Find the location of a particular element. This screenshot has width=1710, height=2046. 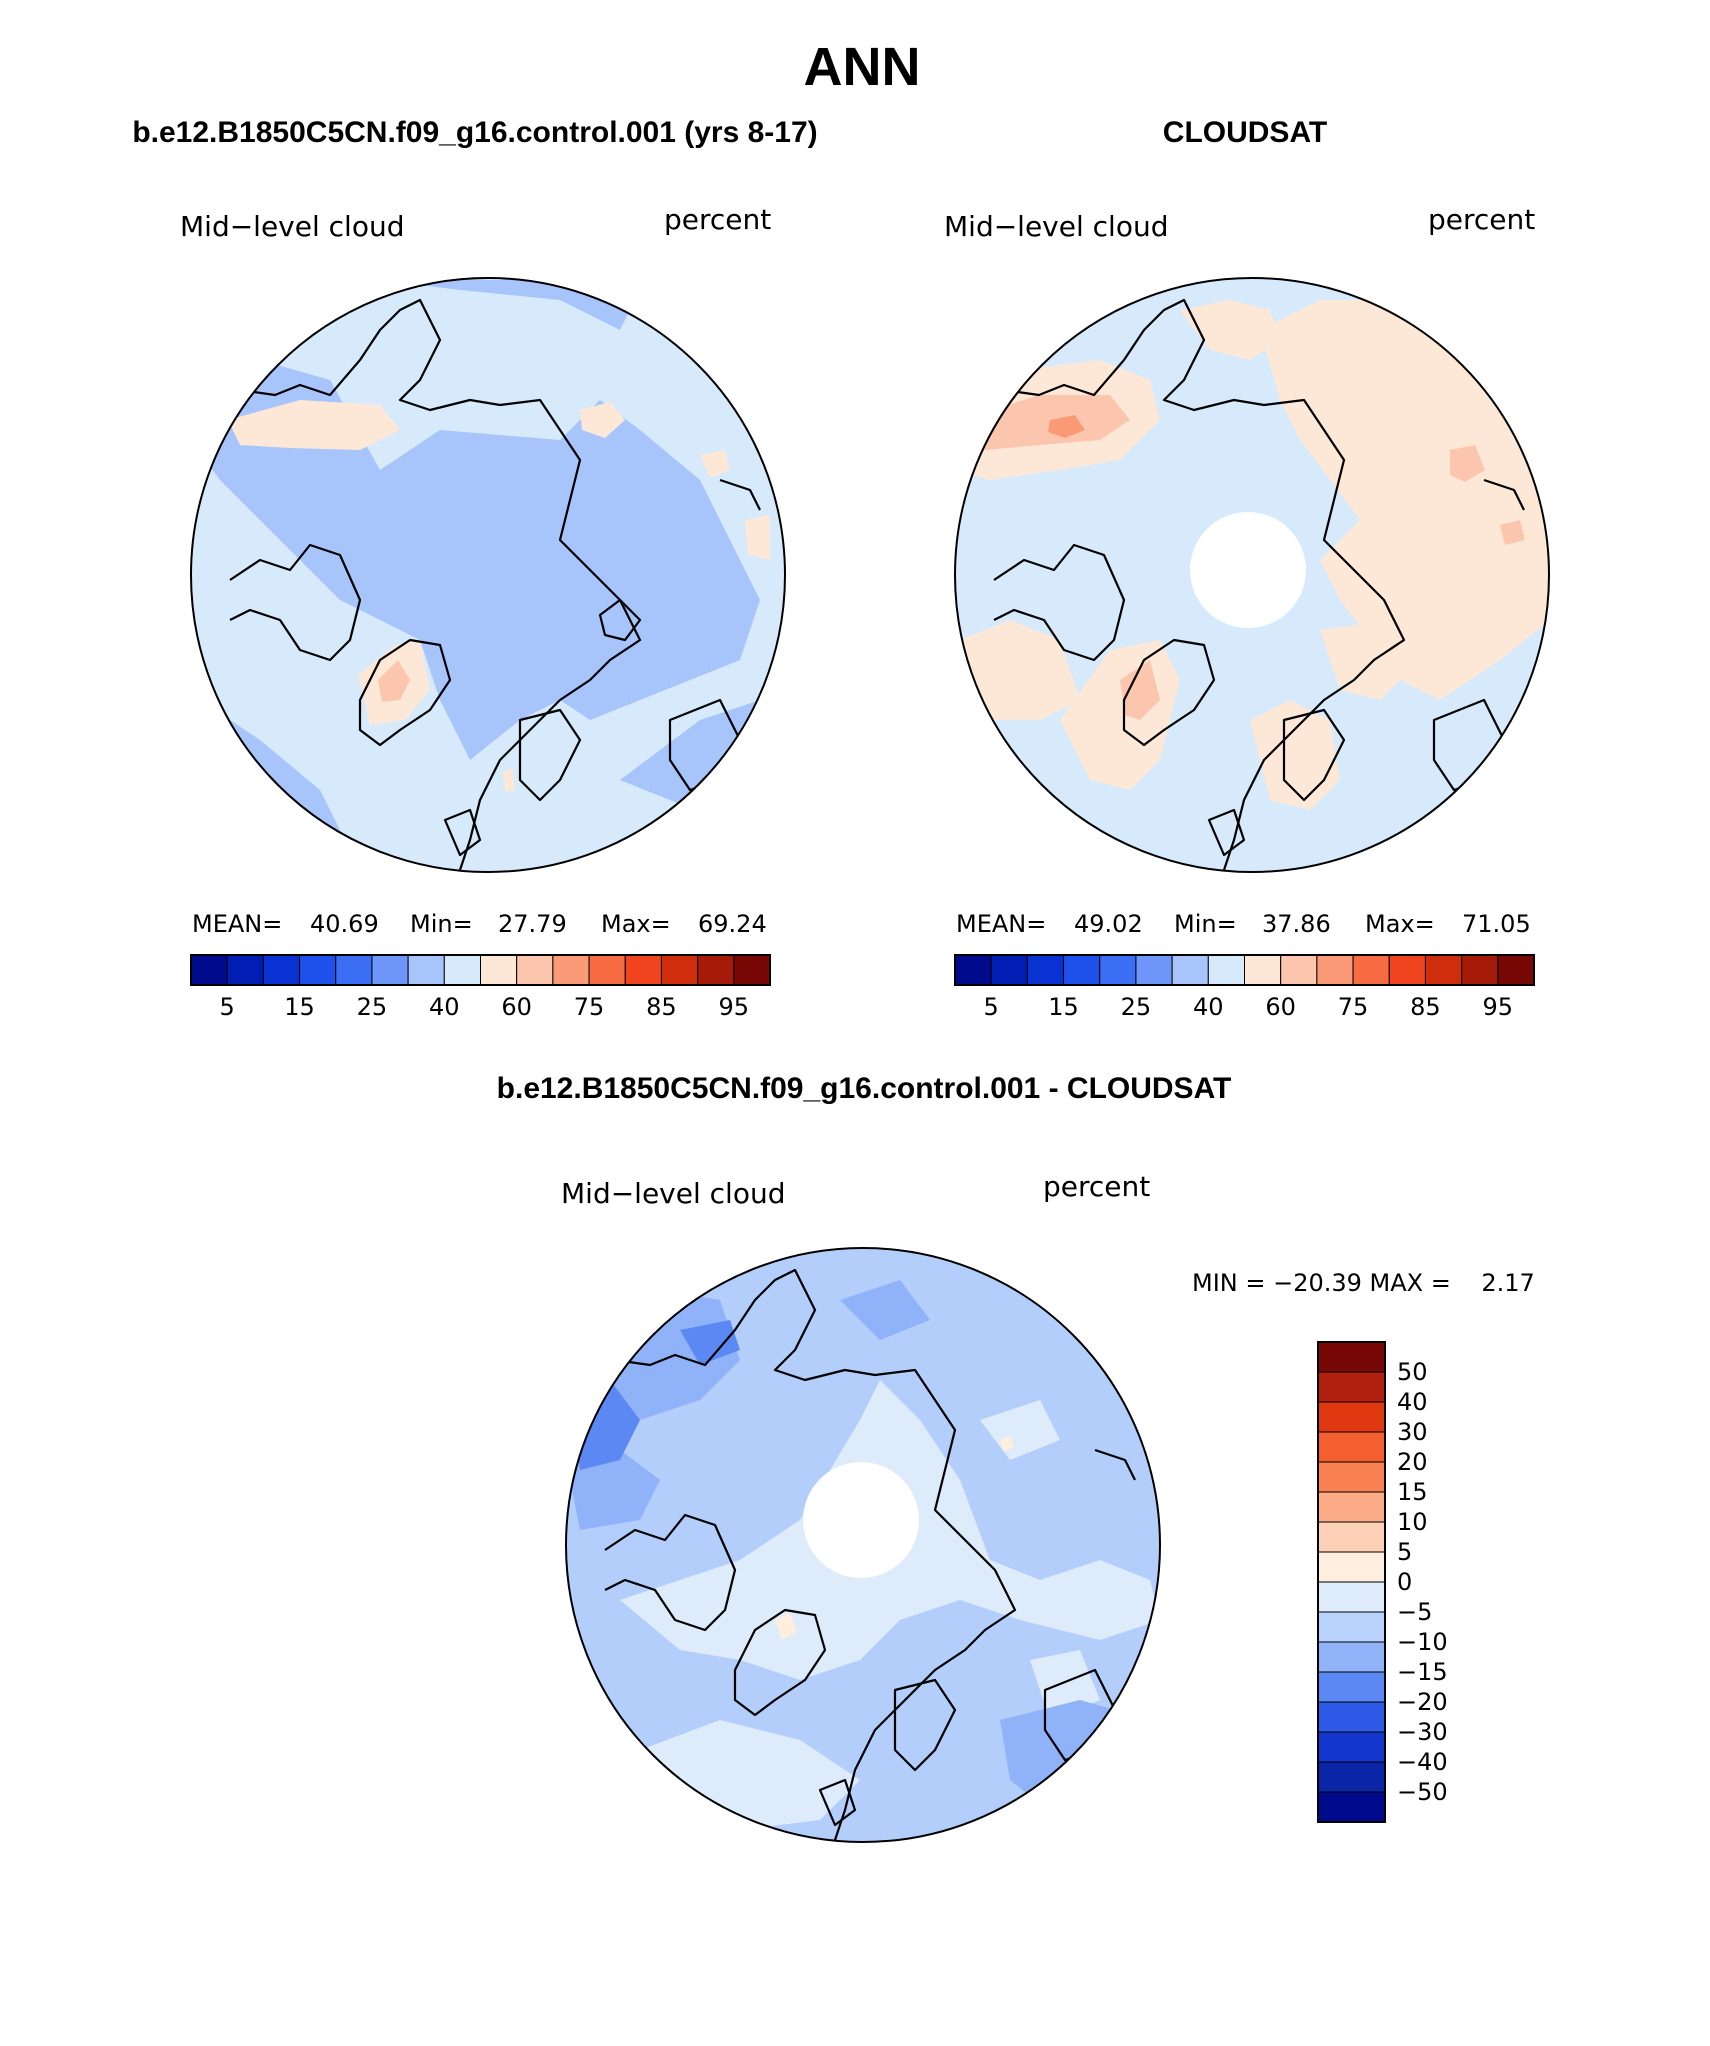

minmax-label: MIN = −20.39 MAX = 2.17 is located at coordinates (1363, 1283).